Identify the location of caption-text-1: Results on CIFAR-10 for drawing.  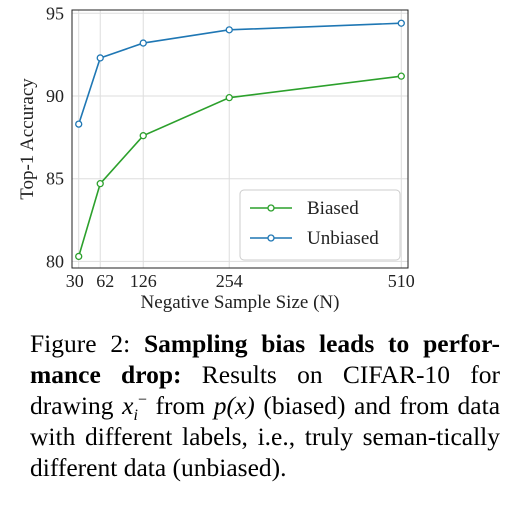
(265, 390).